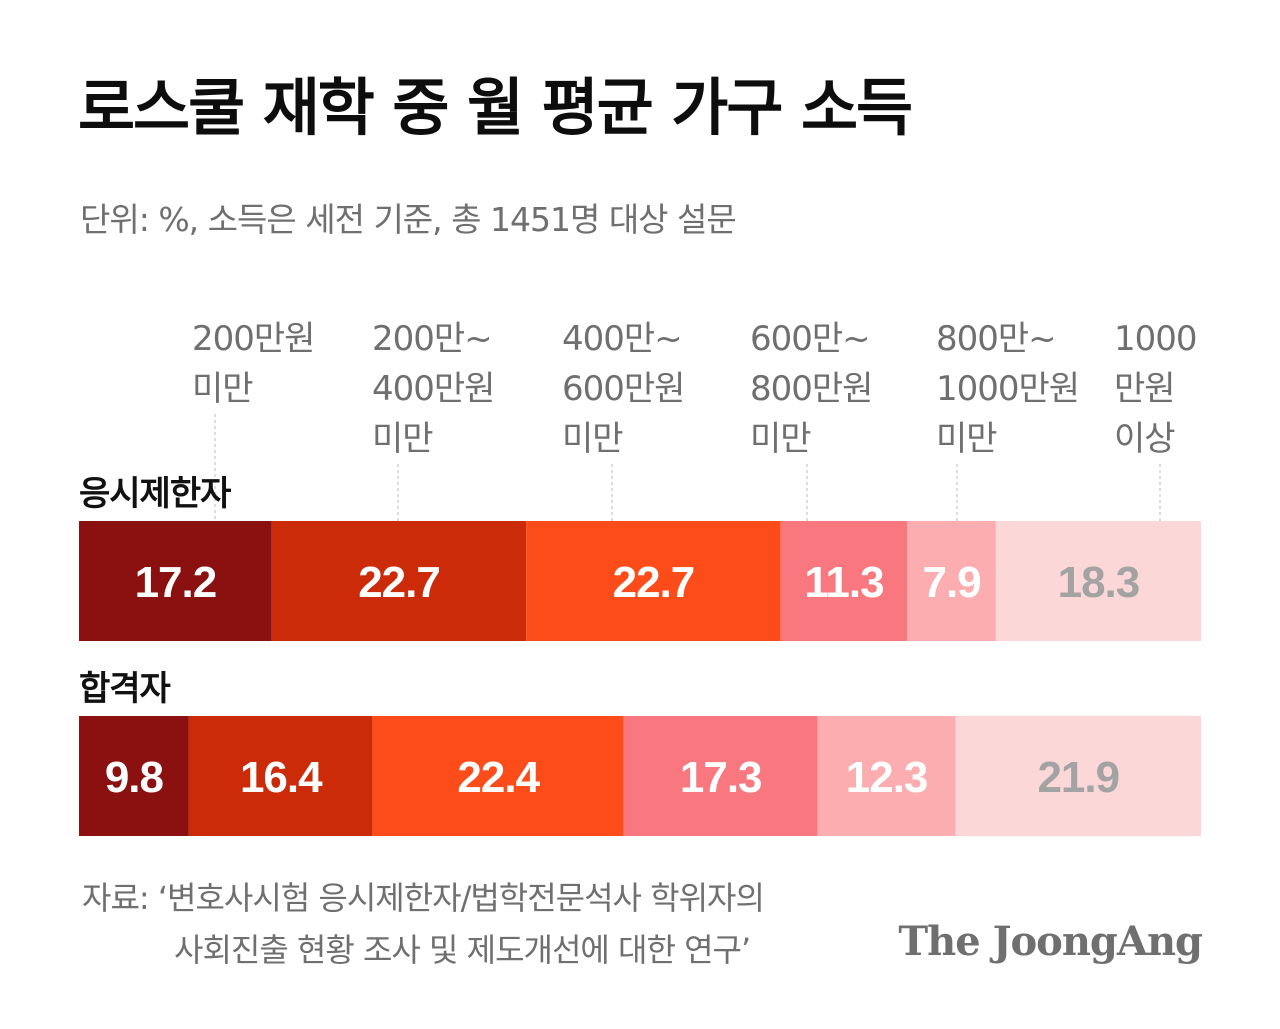 This screenshot has width=1280, height=1029. Describe the element at coordinates (125, 689) in the screenshot. I see `series-label: 합격자` at that location.